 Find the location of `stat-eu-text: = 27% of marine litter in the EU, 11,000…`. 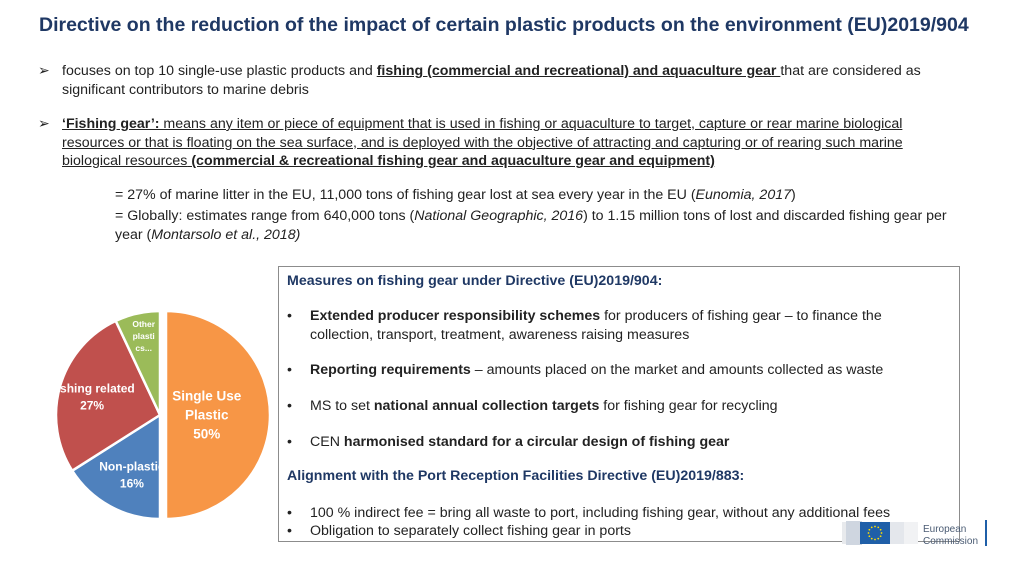

stat-eu-text: = 27% of marine litter in the EU, 11,000… is located at coordinates (405, 195).